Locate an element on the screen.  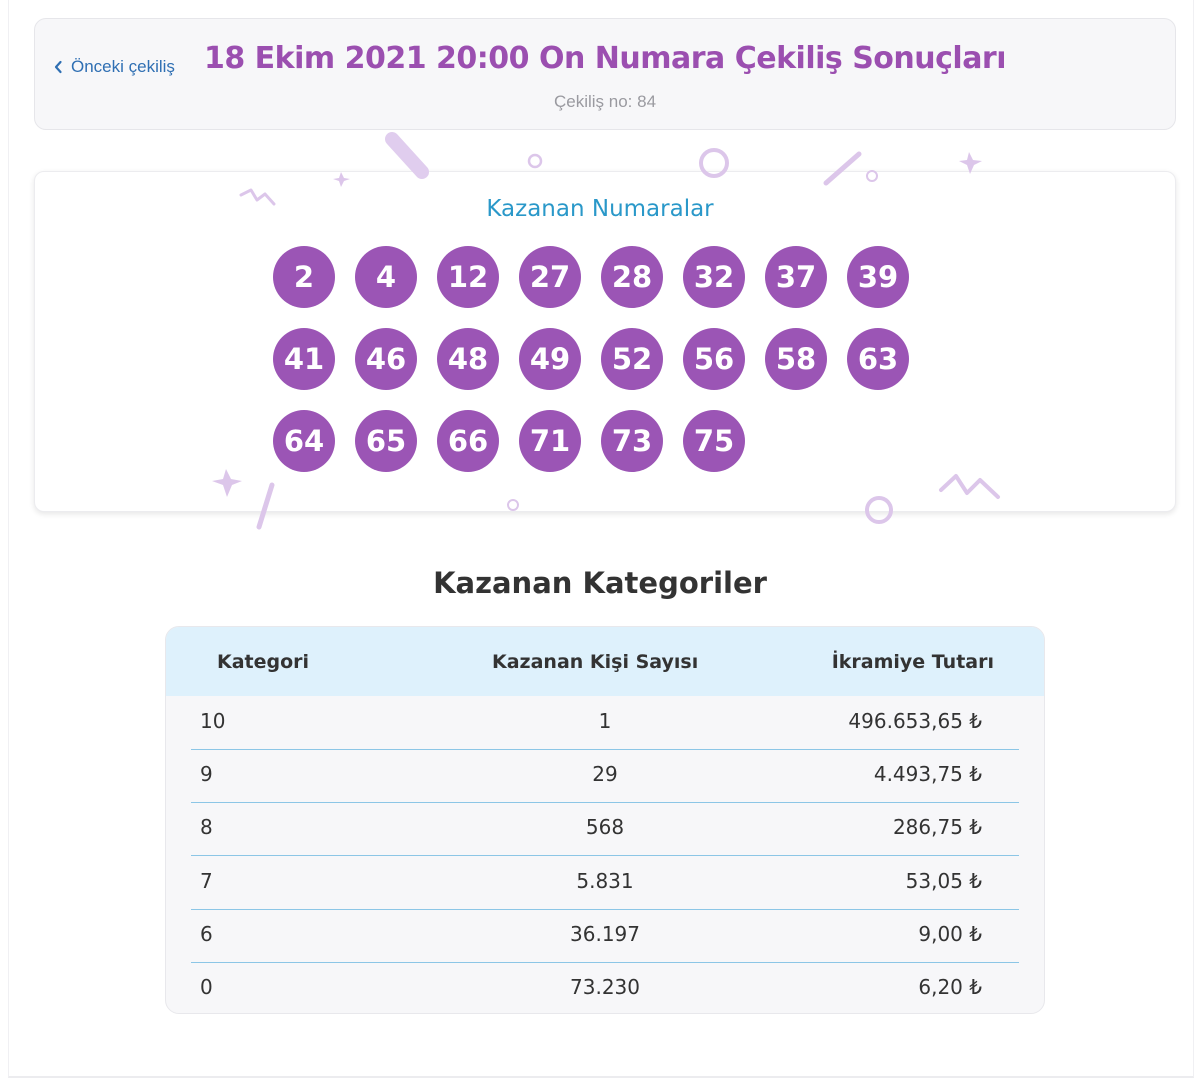
table-row: 8 568 286,75 ₺ is located at coordinates (605, 829).